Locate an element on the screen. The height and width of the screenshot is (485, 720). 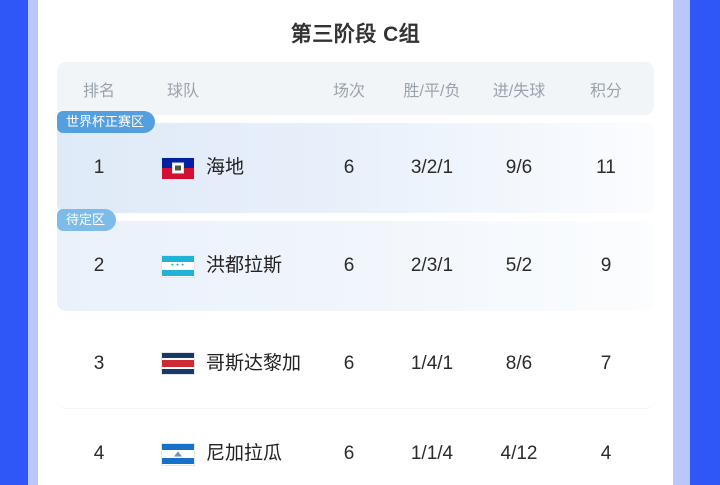
cell-wdl: 2/3/1 is located at coordinates (432, 265).